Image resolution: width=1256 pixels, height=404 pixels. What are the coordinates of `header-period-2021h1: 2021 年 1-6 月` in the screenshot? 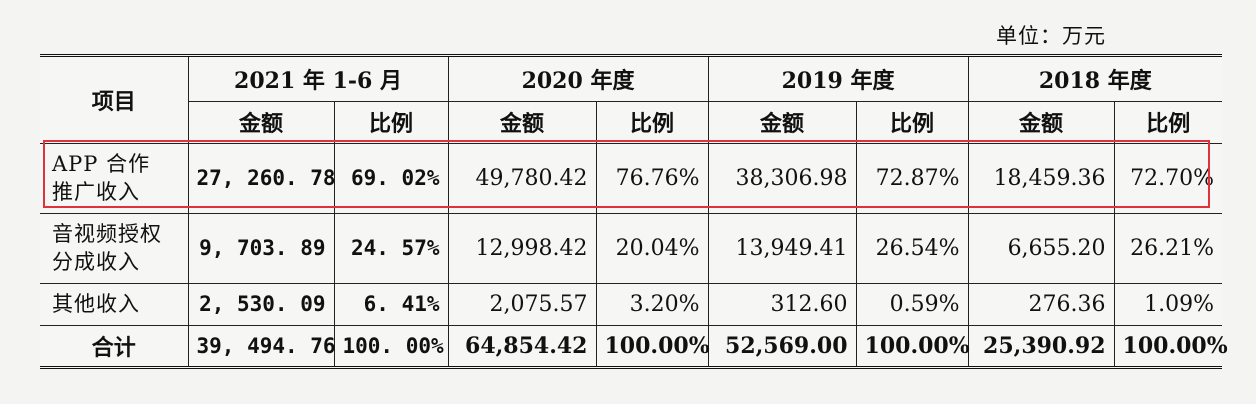 It's located at (318, 79).